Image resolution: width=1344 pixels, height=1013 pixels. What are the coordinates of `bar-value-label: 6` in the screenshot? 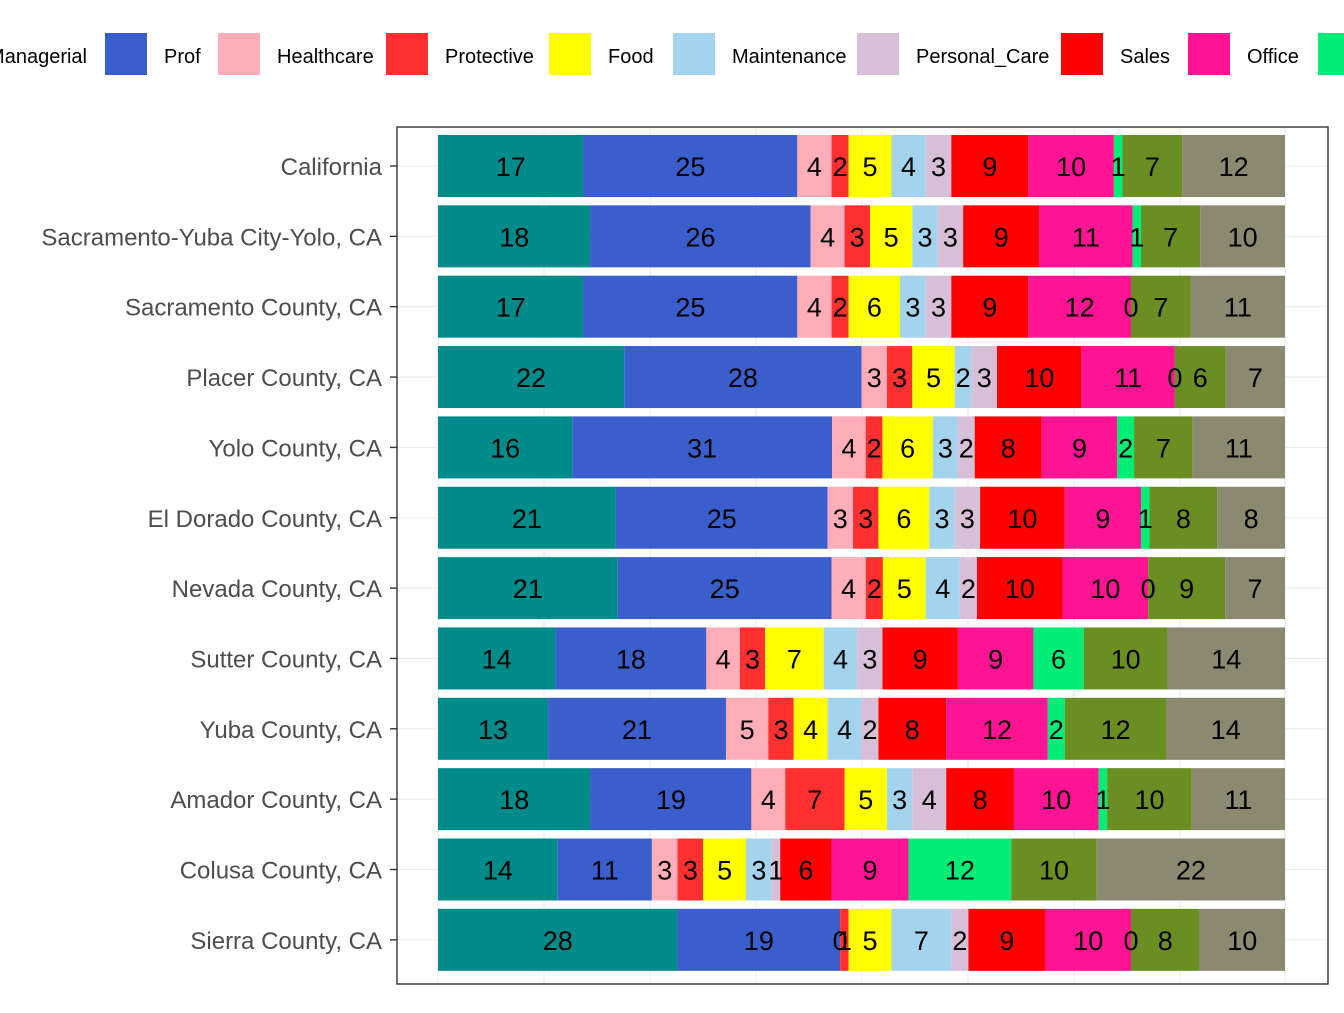 It's located at (907, 448).